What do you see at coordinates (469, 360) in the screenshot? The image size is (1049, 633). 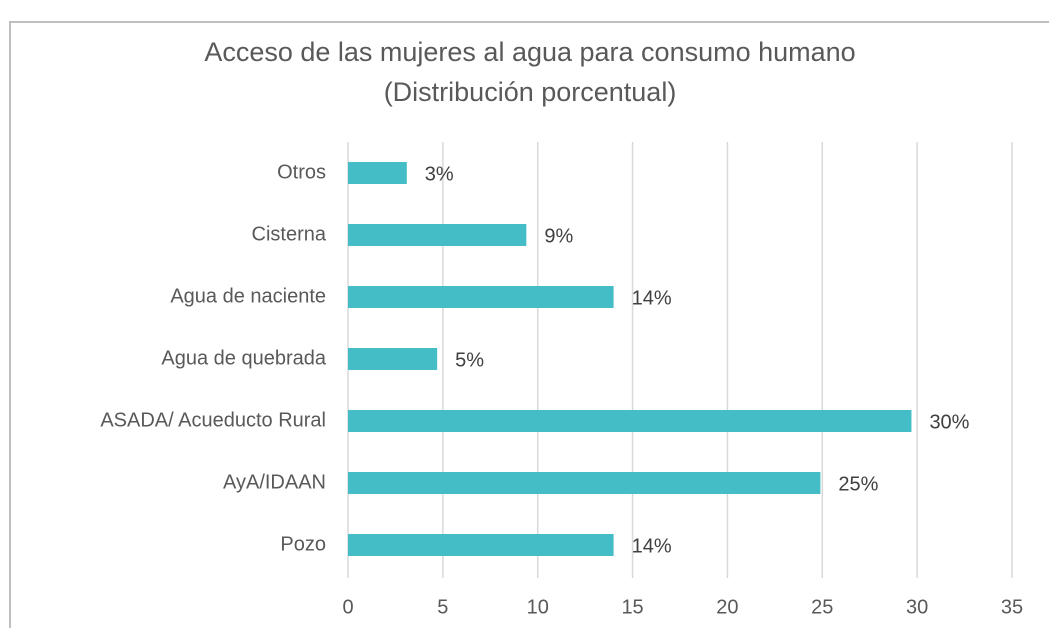 I see `data-label: 5%` at bounding box center [469, 360].